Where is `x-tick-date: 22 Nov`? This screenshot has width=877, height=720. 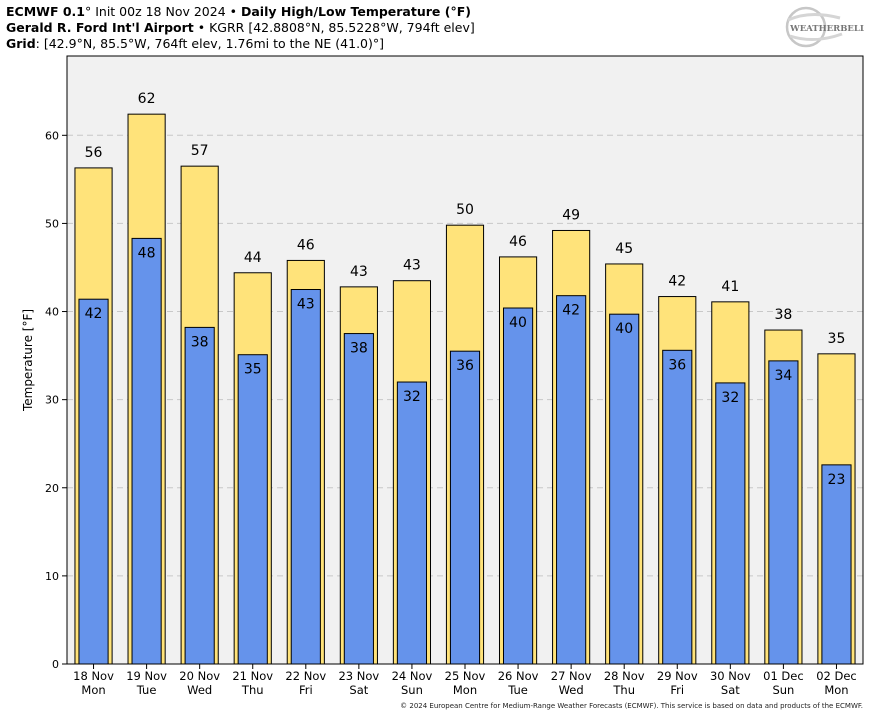 x-tick-date: 22 Nov is located at coordinates (305, 676).